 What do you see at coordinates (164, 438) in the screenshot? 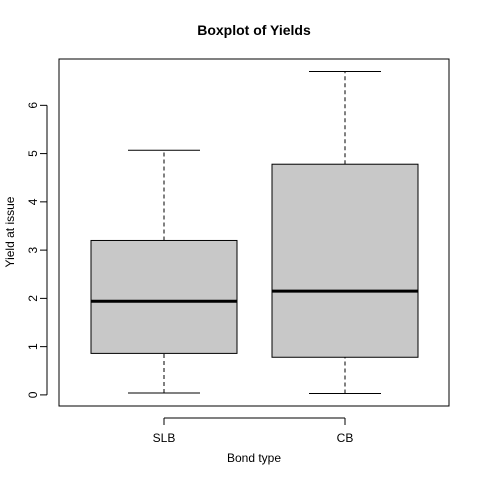
I see `x-tick-label-SLB: SLB` at bounding box center [164, 438].